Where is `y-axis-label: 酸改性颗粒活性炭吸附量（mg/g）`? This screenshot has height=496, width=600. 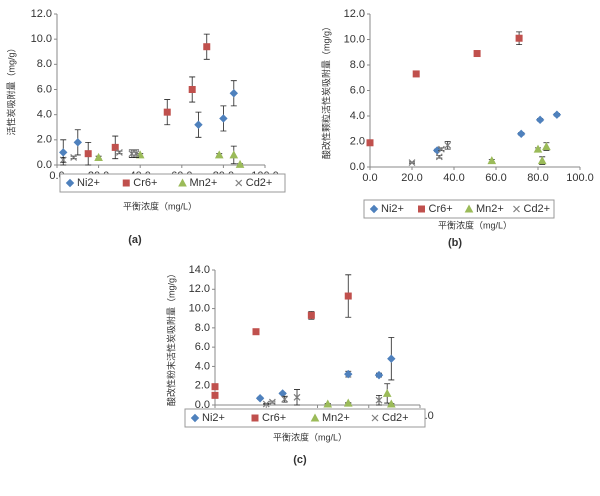 y-axis-label: 酸改性颗粒活性炭吸附量（mg/g） is located at coordinates (325, 90).